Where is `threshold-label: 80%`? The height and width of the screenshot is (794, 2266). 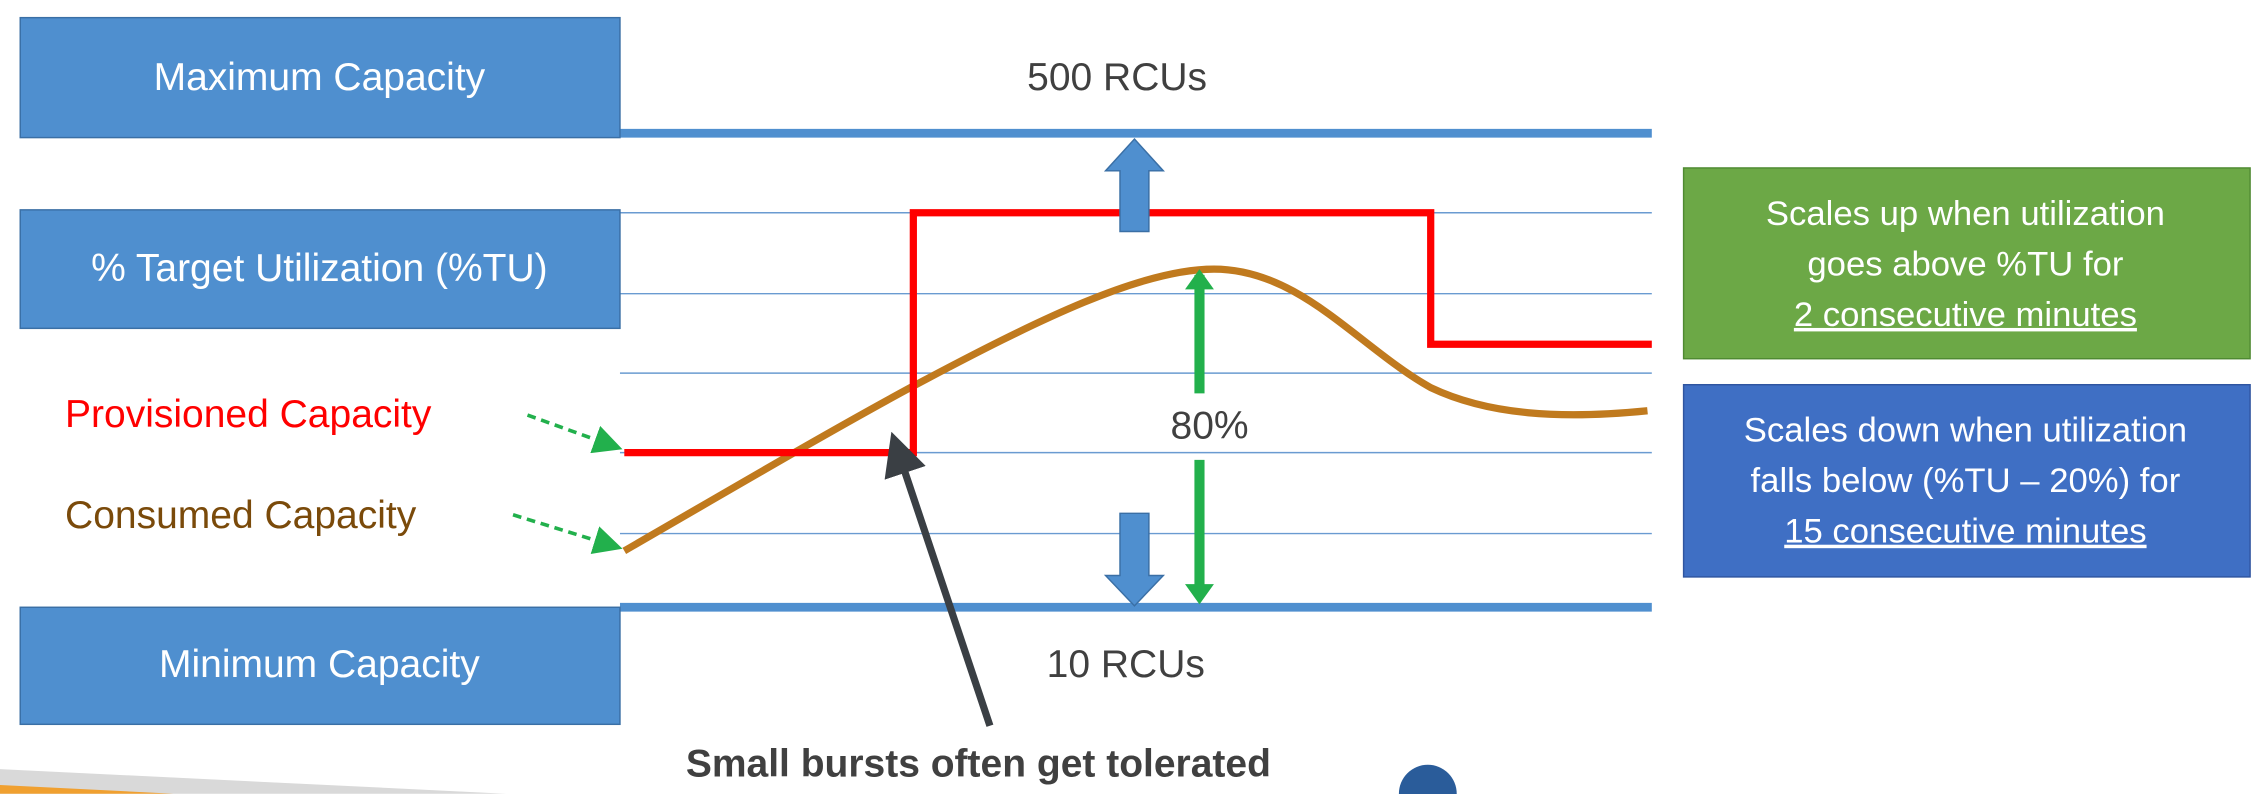 threshold-label: 80% is located at coordinates (1210, 425).